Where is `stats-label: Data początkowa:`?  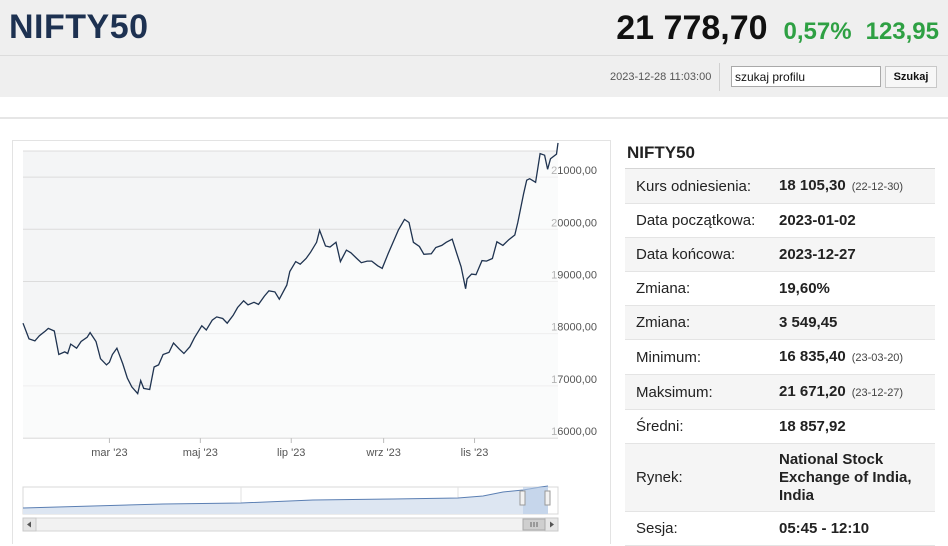
stats-label: Data początkowa: is located at coordinates (696, 220).